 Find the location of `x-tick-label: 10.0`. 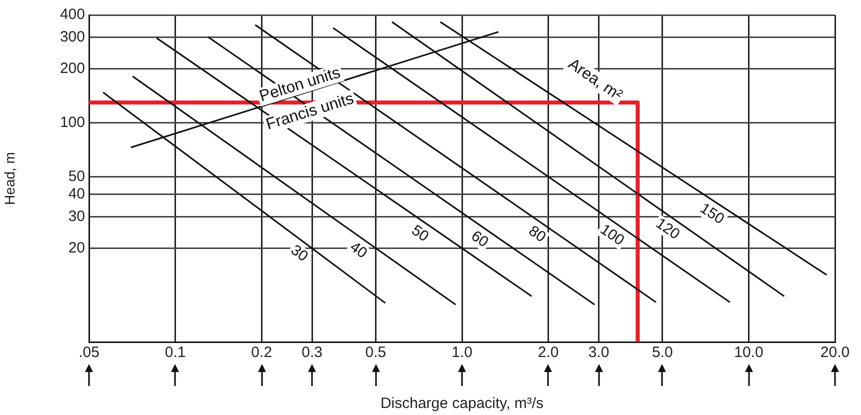

x-tick-label: 10.0 is located at coordinates (749, 353).